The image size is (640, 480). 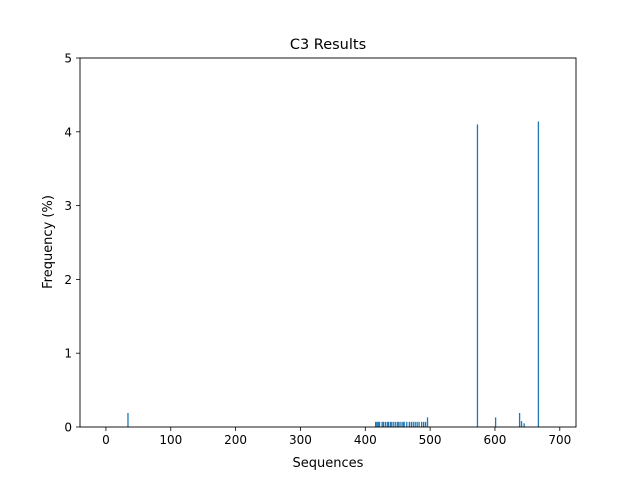 What do you see at coordinates (559, 440) in the screenshot?
I see `x-tick-label: 700` at bounding box center [559, 440].